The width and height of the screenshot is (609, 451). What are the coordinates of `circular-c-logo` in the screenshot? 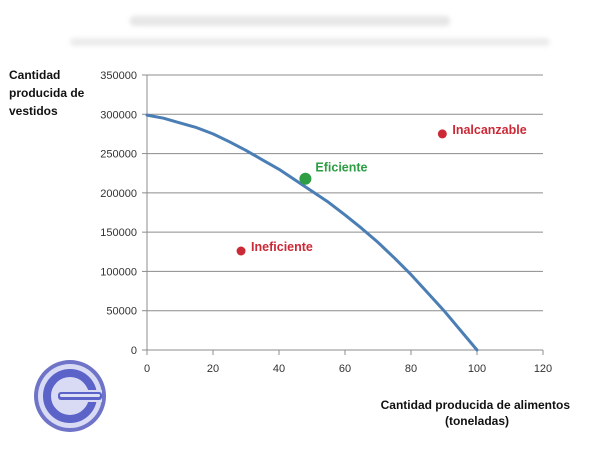 It's located at (70, 396).